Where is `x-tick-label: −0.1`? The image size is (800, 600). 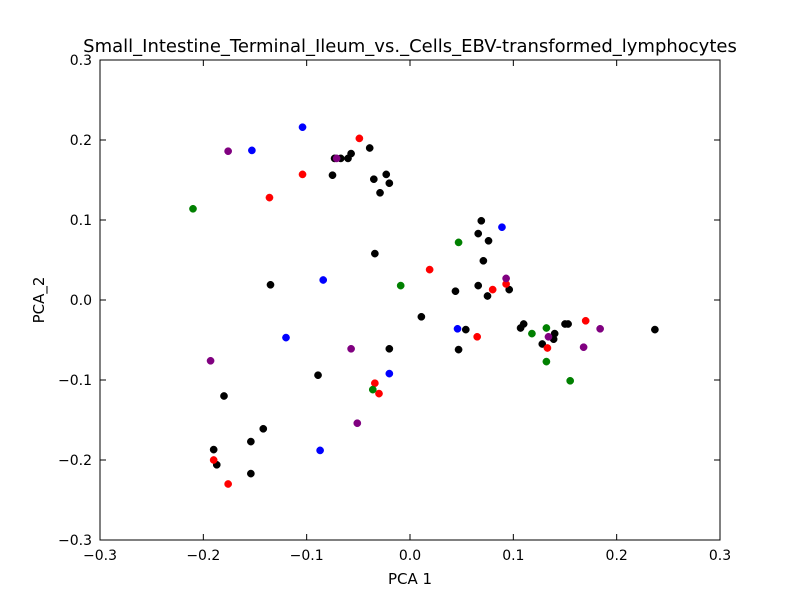
x-tick-label: −0.1 is located at coordinates (307, 556).